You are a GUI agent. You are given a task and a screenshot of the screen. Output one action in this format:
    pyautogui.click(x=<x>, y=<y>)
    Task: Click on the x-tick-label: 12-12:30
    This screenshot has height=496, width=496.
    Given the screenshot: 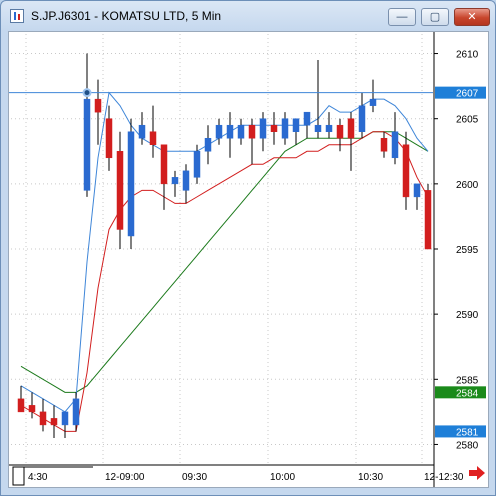 What is the action you would take?
    pyautogui.click(x=444, y=477)
    